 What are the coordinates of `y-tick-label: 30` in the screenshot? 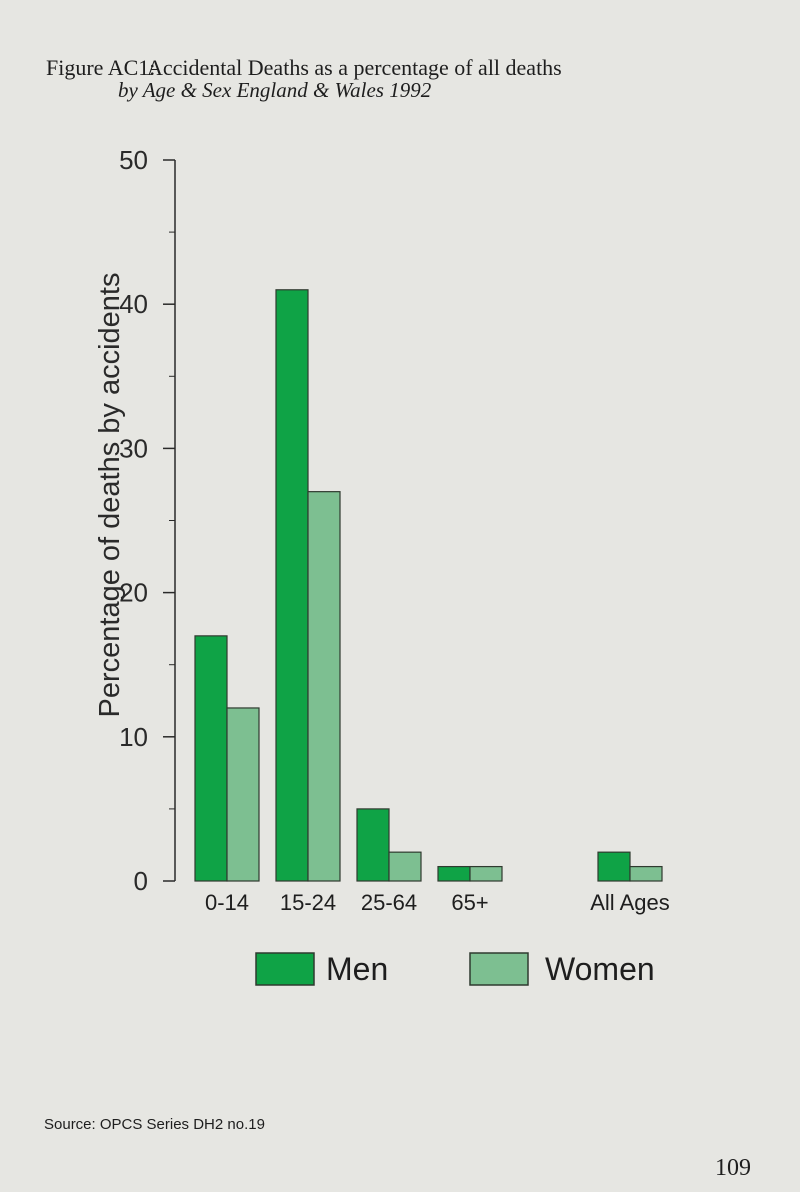 It's located at (133, 448).